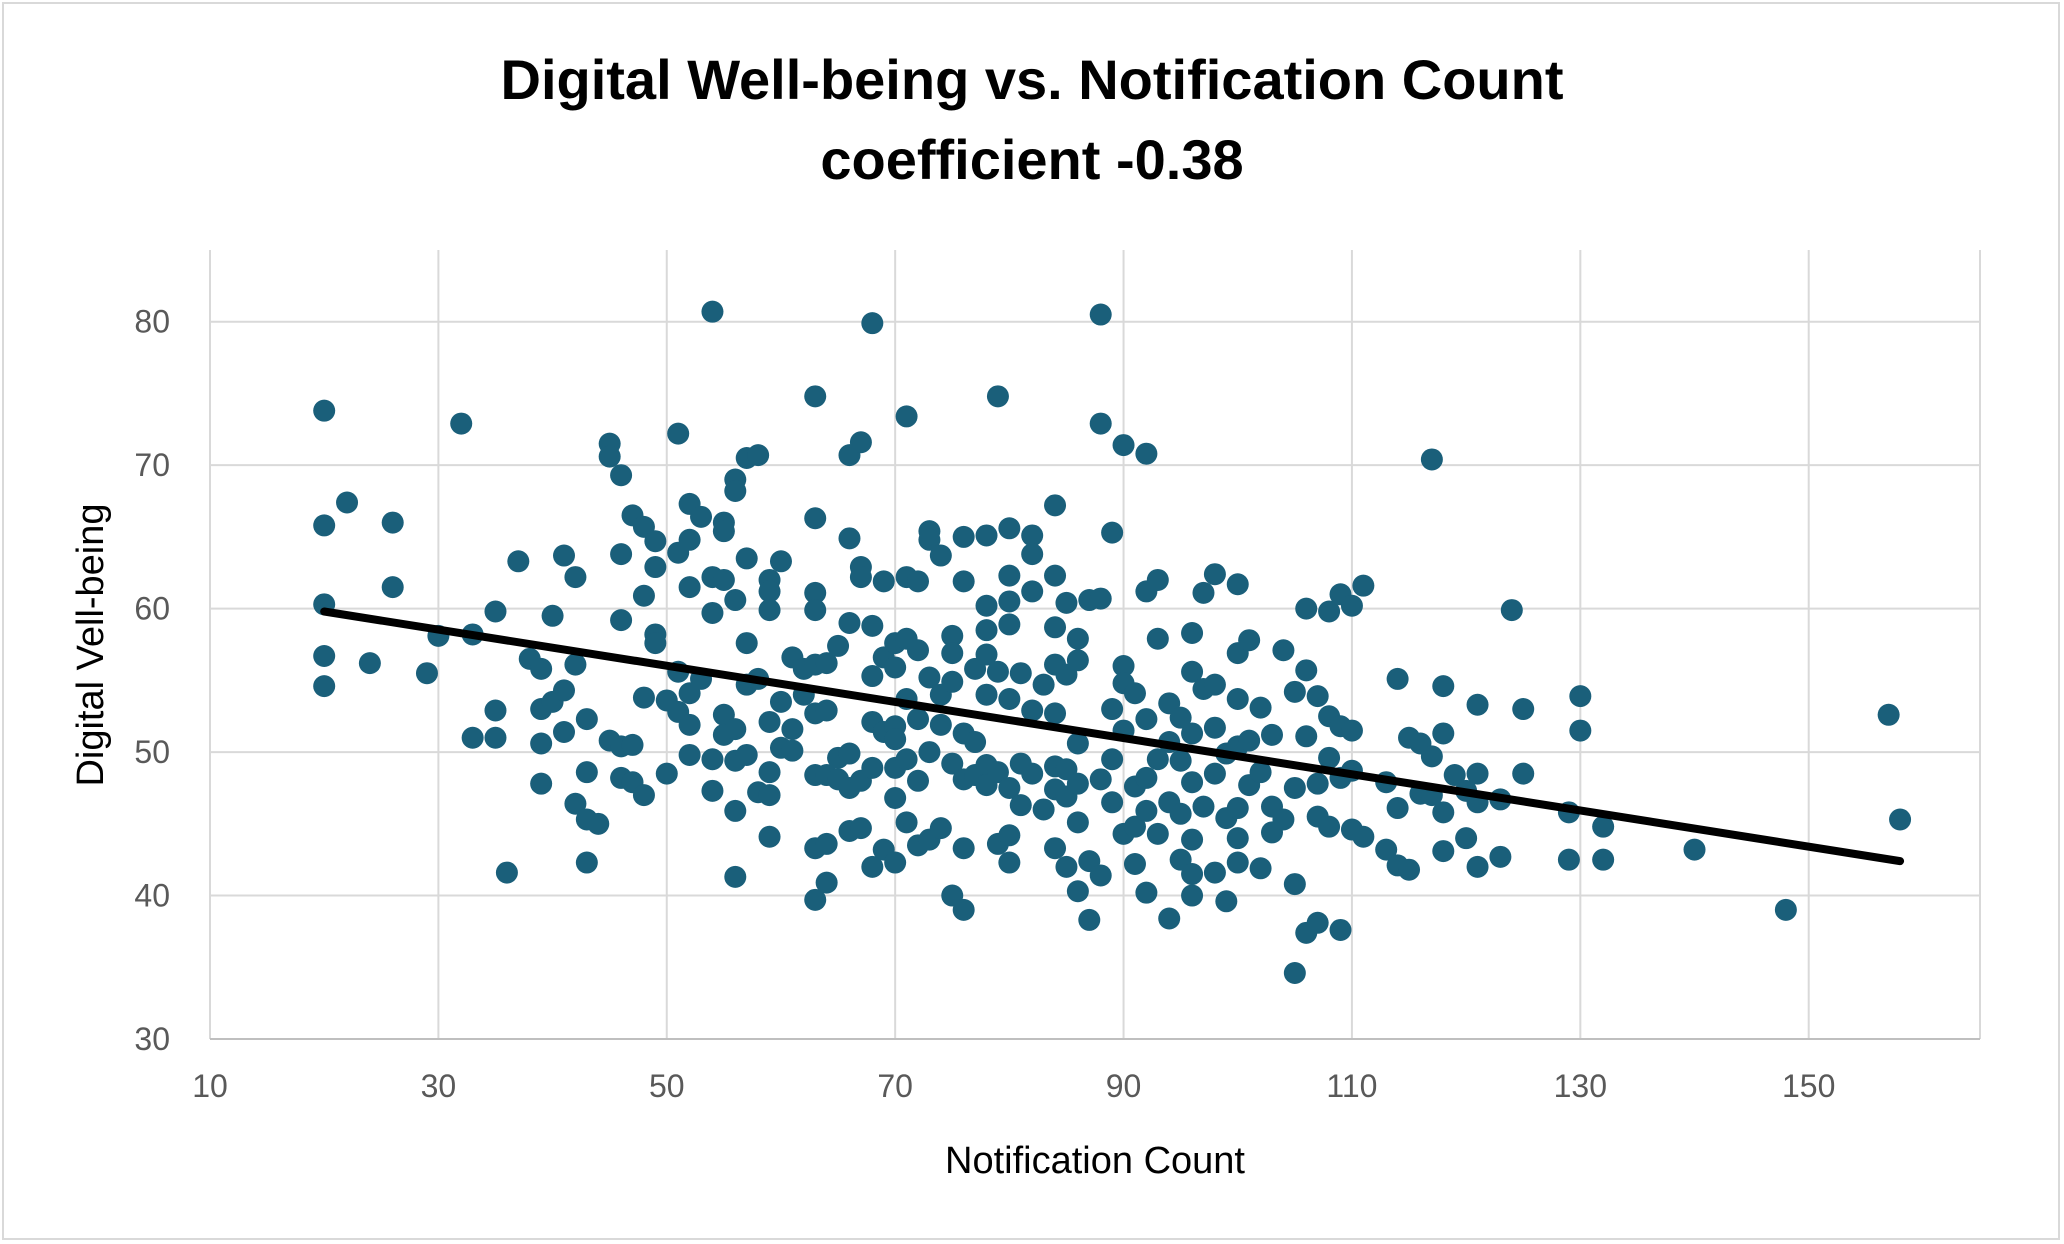 This screenshot has height=1244, width=2064. What do you see at coordinates (1351, 1086) in the screenshot?
I see `x-tick-label: 110` at bounding box center [1351, 1086].